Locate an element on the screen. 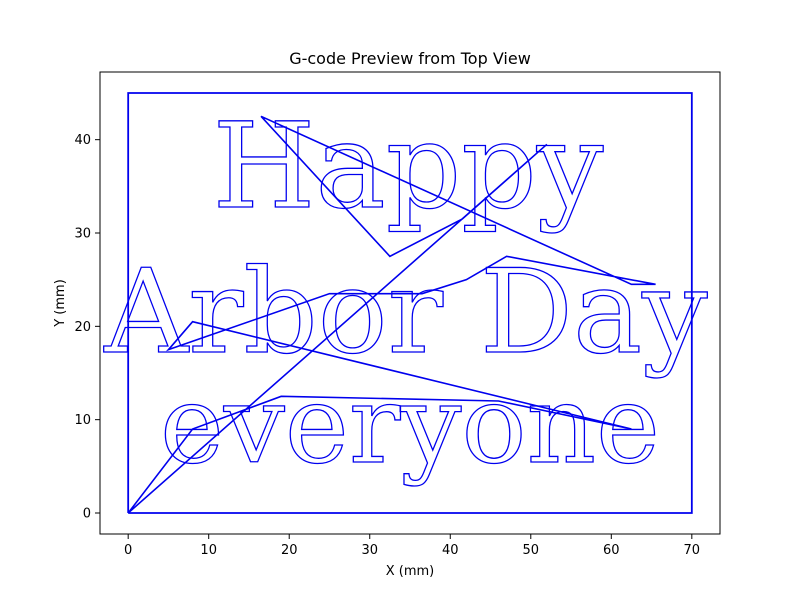 Image resolution: width=800 pixels, height=600 pixels. y-axis-label: Y (mm) is located at coordinates (60, 303).